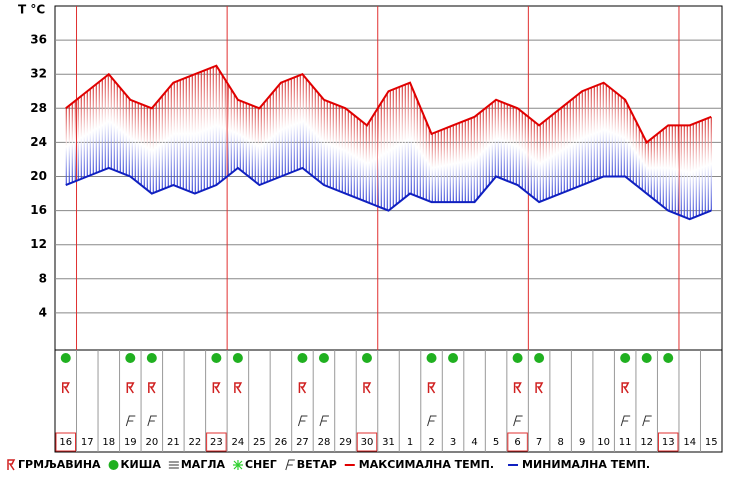 Image resolution: width=735 pixels, height=479 pixels. Describe the element at coordinates (539, 442) in the screenshot. I see `x-tick-label: 7` at that location.